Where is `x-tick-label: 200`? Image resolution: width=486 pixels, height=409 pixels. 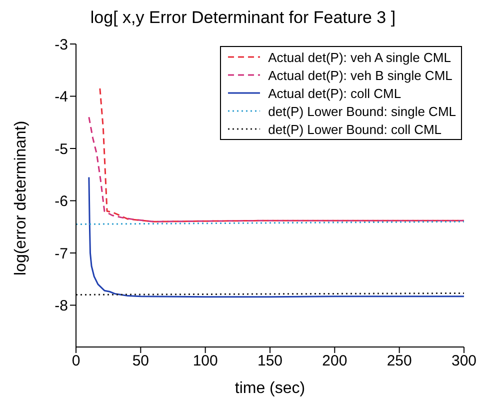 x-tick-label: 200 is located at coordinates (335, 361).